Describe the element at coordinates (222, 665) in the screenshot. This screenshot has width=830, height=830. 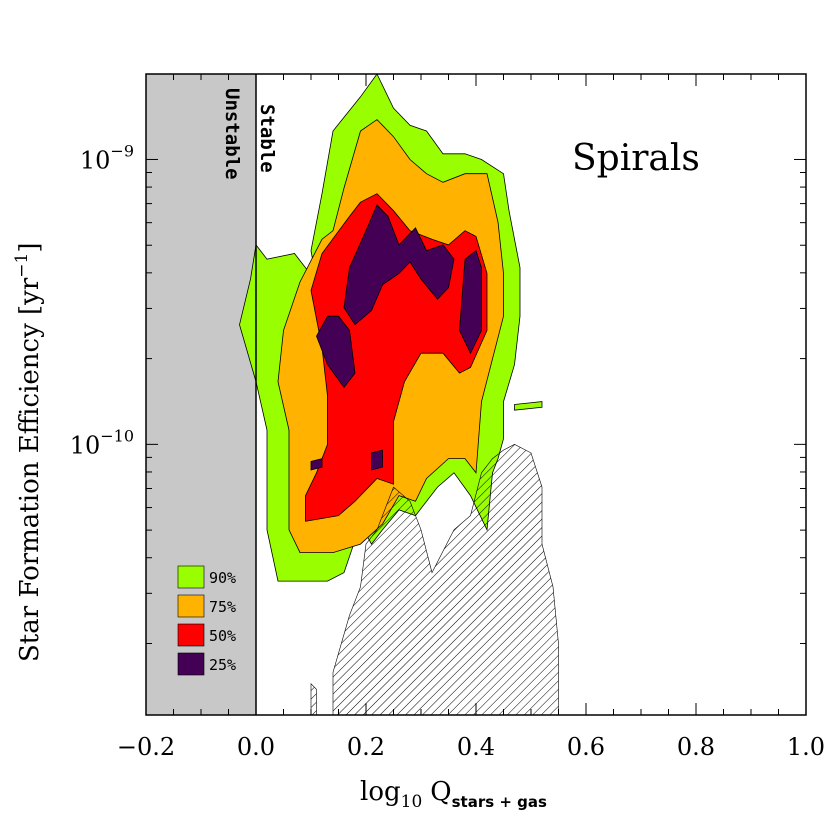
I see `legend-label-25pct: 25%` at that location.